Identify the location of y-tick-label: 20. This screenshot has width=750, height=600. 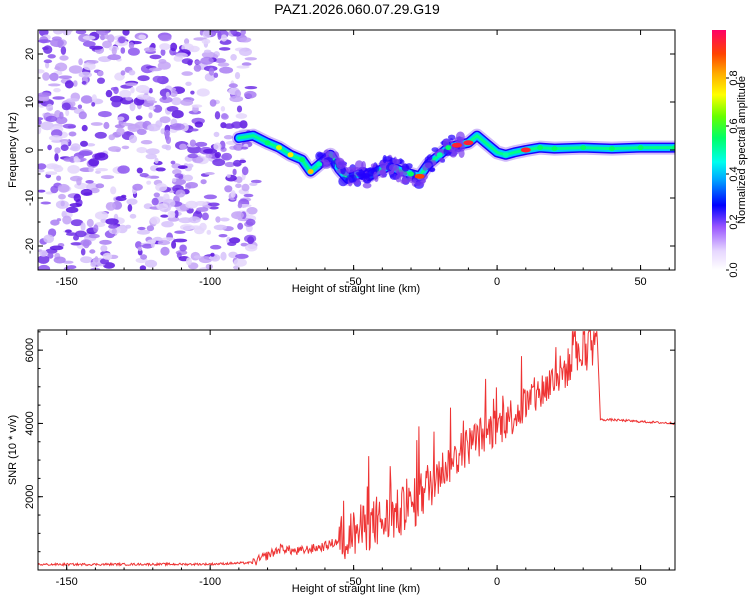
(30, 54).